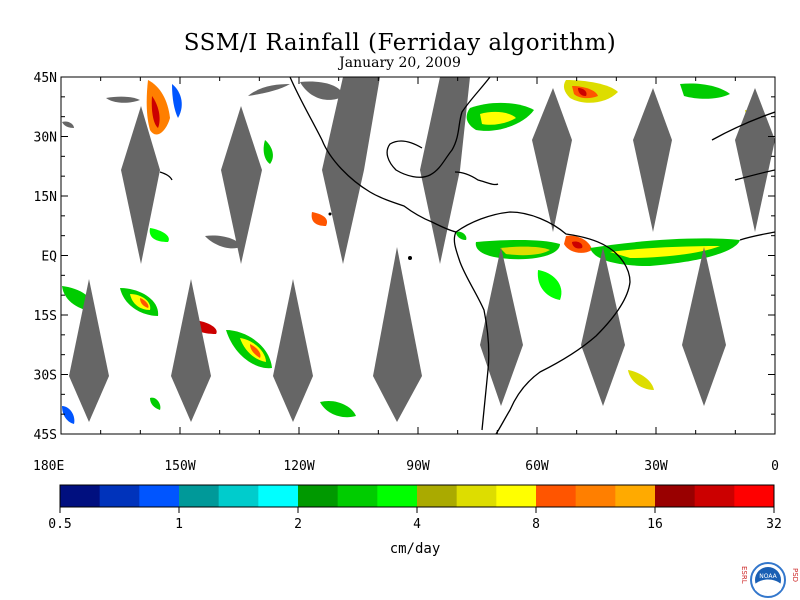  I want to click on colorbar: 0.5 1 2 4 8 16 32, so click(415, 508).